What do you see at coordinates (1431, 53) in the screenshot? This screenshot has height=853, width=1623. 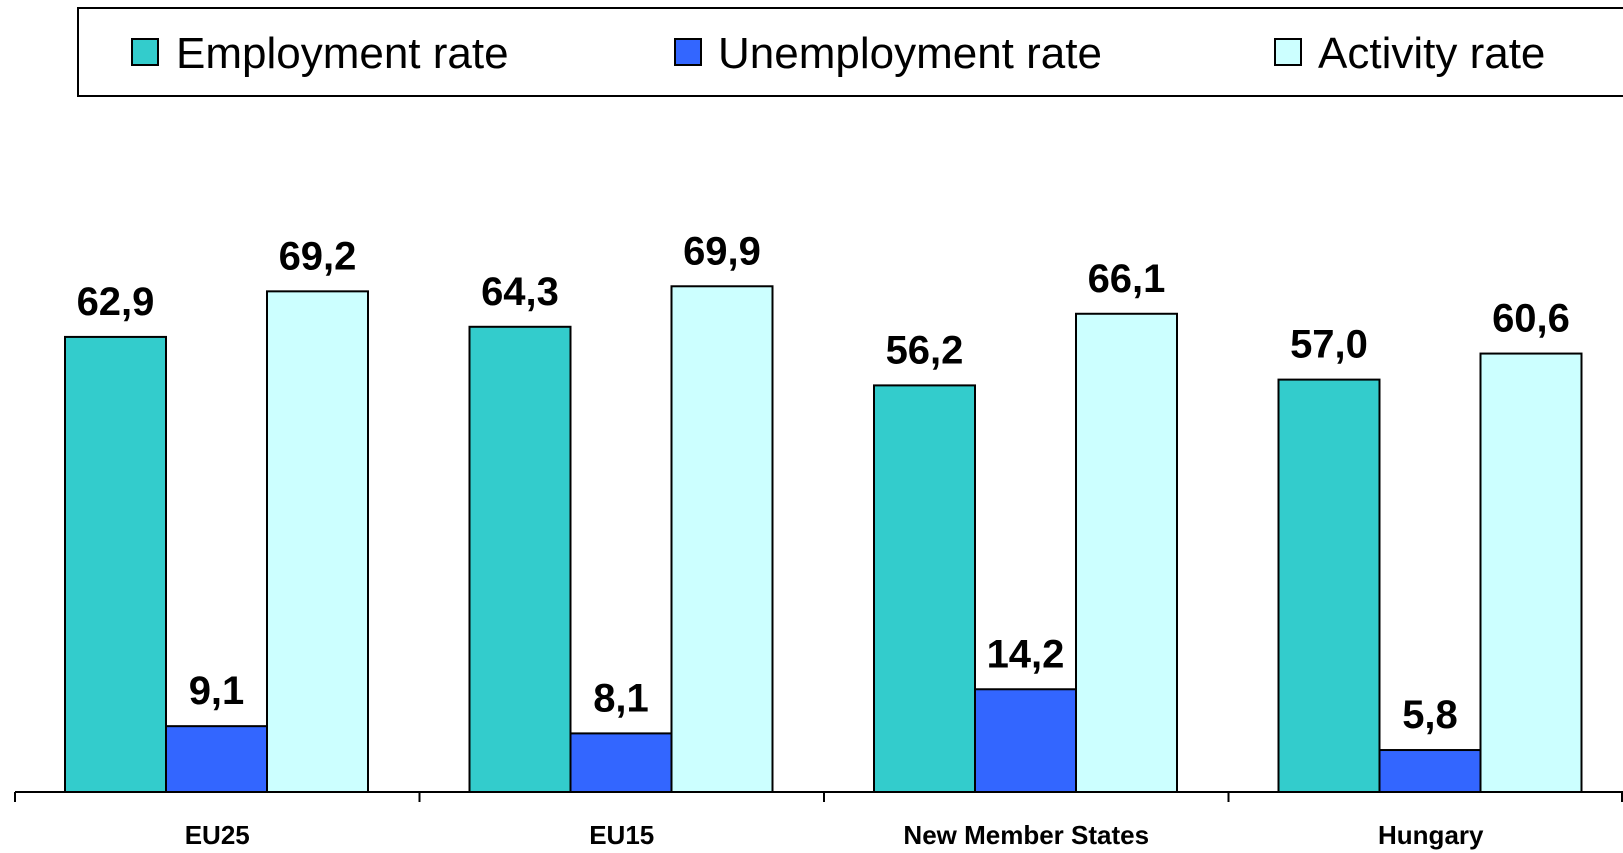 I see `legend-label-activity-rate: Activity rate` at bounding box center [1431, 53].